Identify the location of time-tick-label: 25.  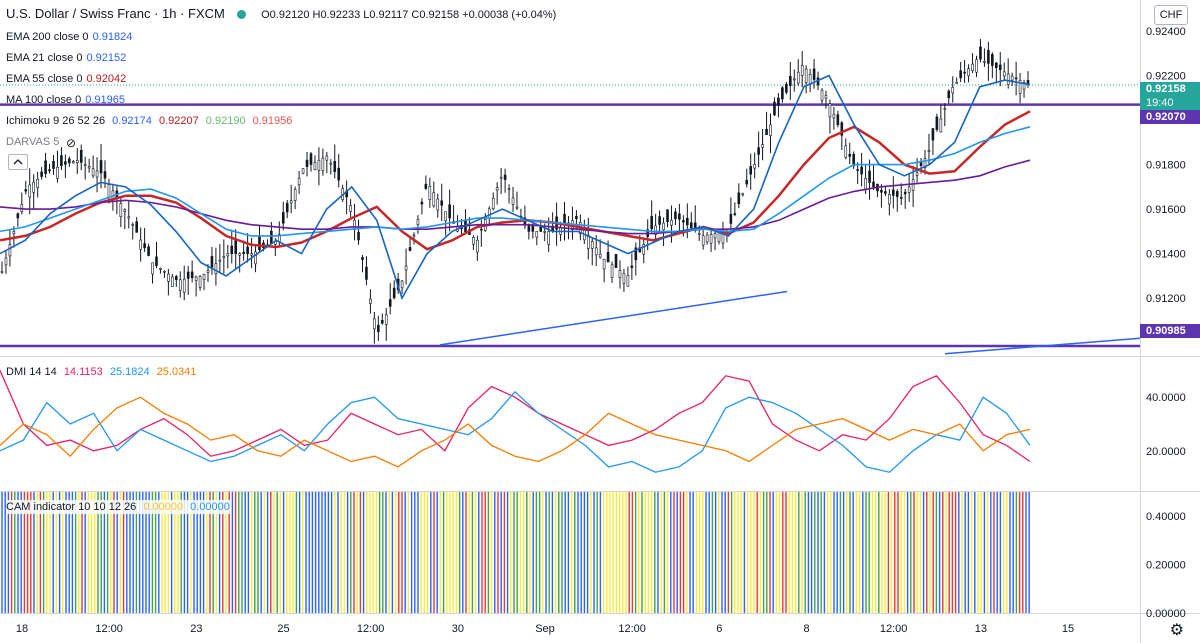
(283, 629).